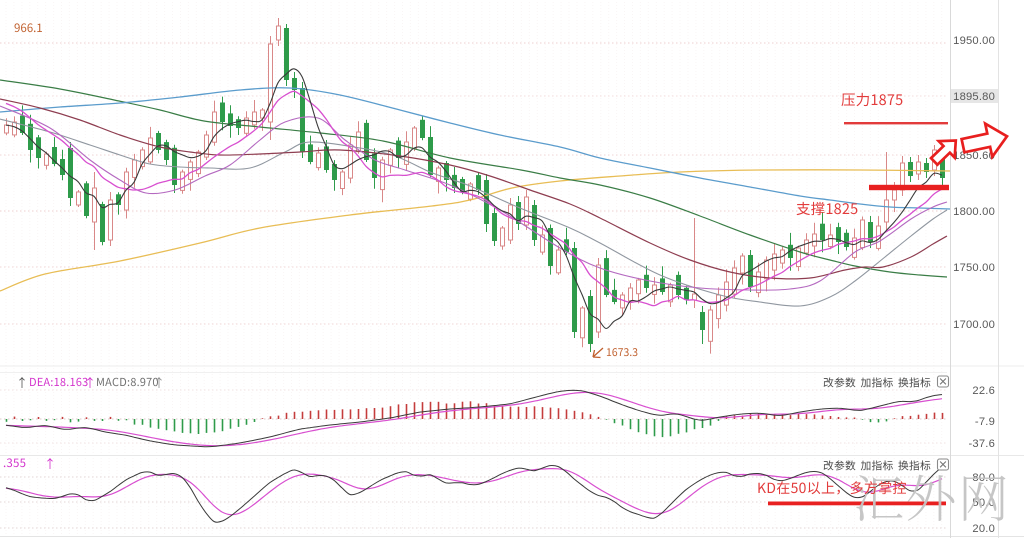 This screenshot has width=1024, height=538. What do you see at coordinates (974, 212) in the screenshot?
I see `svg-text: 1800.00` at bounding box center [974, 212].